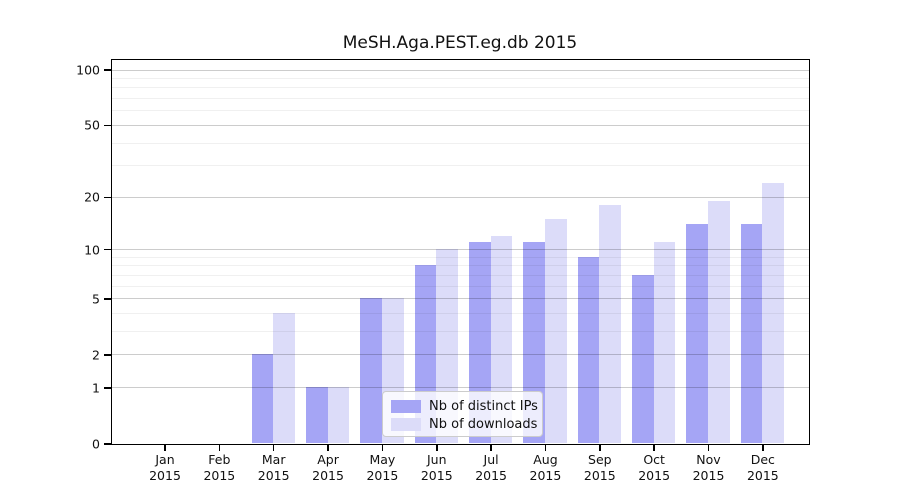  I want to click on x-tick-label: Jun 2015, so click(436, 467).